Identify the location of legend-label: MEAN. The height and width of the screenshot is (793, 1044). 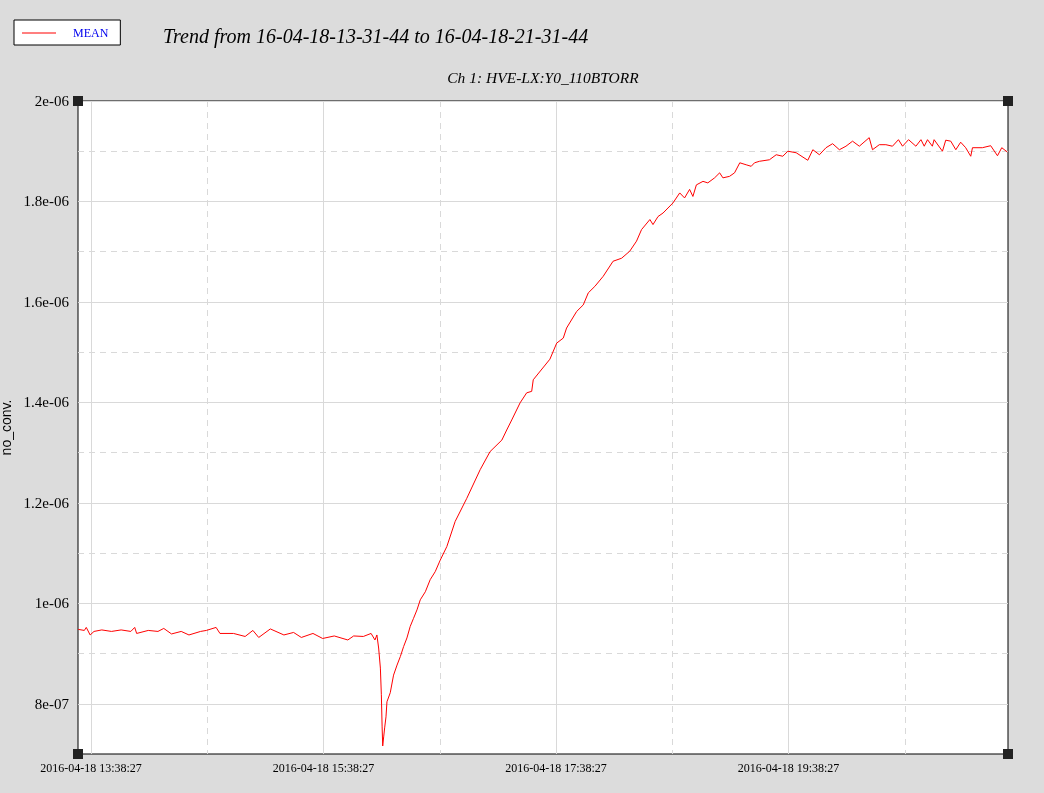
(91, 33).